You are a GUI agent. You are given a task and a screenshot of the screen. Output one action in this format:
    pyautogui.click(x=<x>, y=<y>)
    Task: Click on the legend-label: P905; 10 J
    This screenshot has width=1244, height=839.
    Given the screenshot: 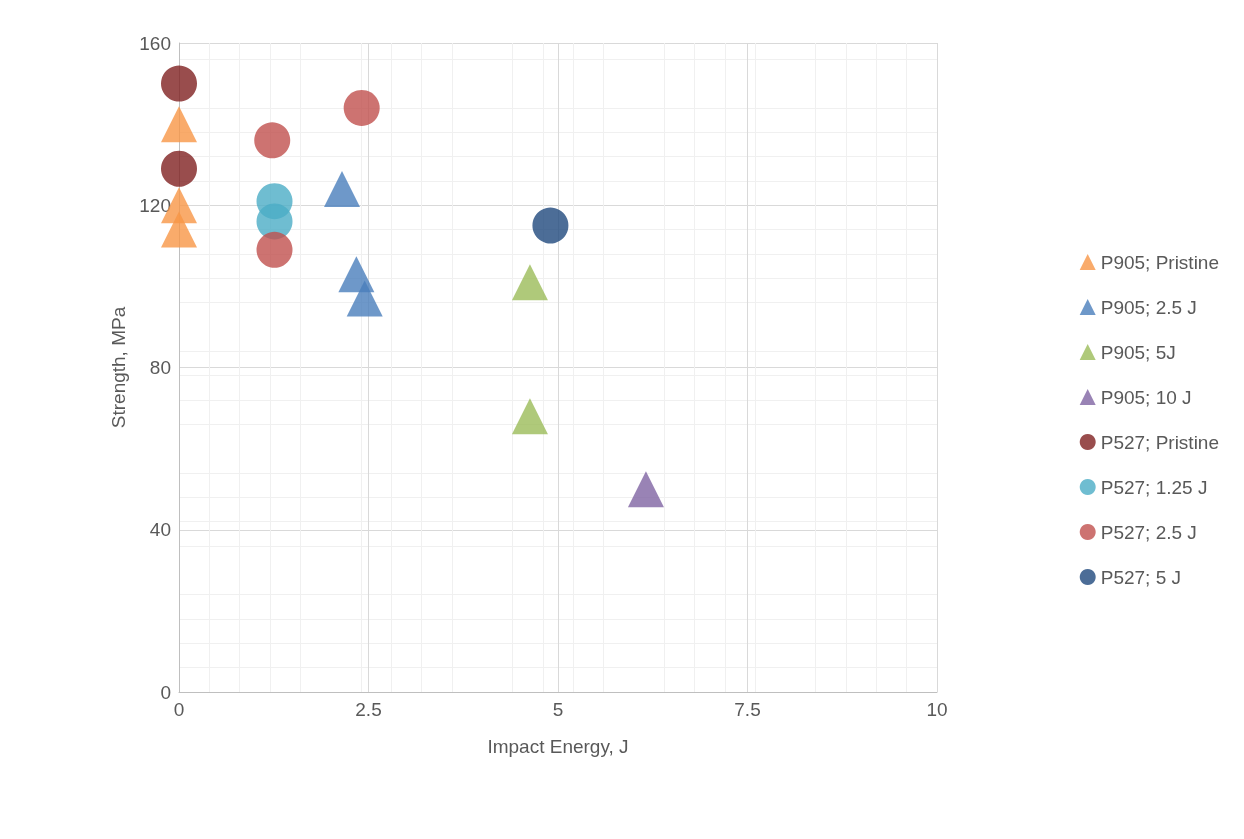 What is the action you would take?
    pyautogui.click(x=1146, y=397)
    